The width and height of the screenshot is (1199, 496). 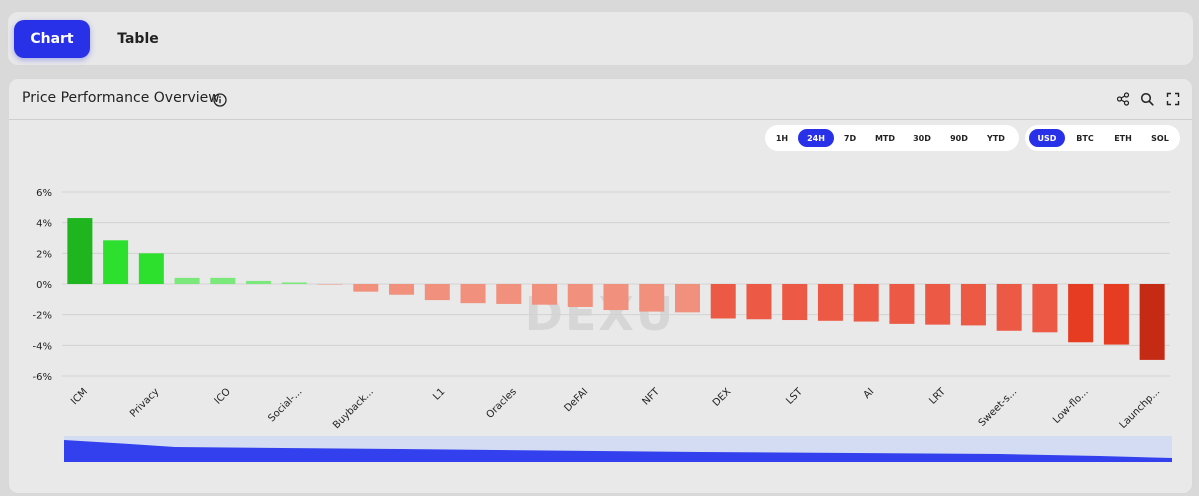 What do you see at coordinates (501, 403) in the screenshot?
I see `x-category-label: Oracles` at bounding box center [501, 403].